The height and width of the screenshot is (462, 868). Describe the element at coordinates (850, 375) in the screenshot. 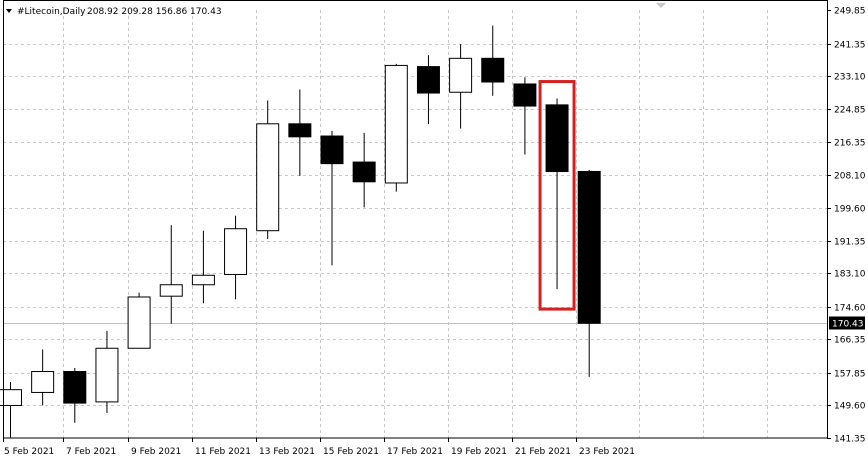

I see `y-tick-label: 157.85` at that location.